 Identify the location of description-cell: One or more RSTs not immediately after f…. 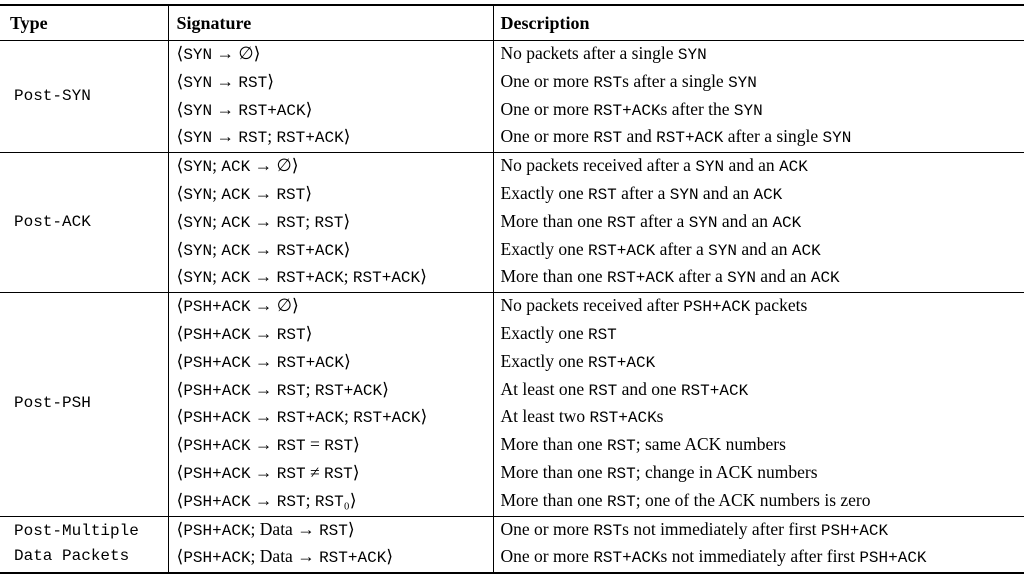
(758, 530).